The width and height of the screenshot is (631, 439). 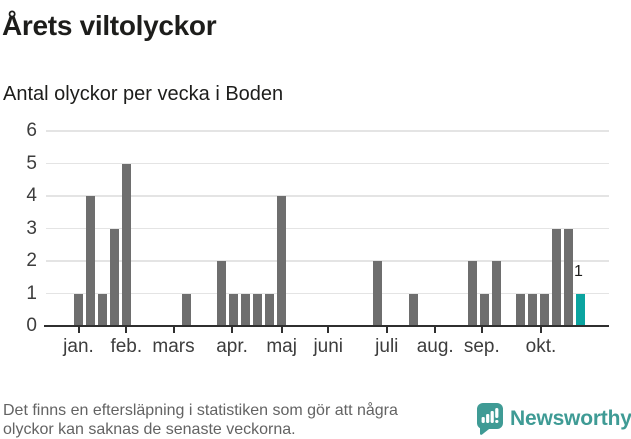 I want to click on chart-subtitle: Antal olyckor per vecka i Boden, so click(x=143, y=94).